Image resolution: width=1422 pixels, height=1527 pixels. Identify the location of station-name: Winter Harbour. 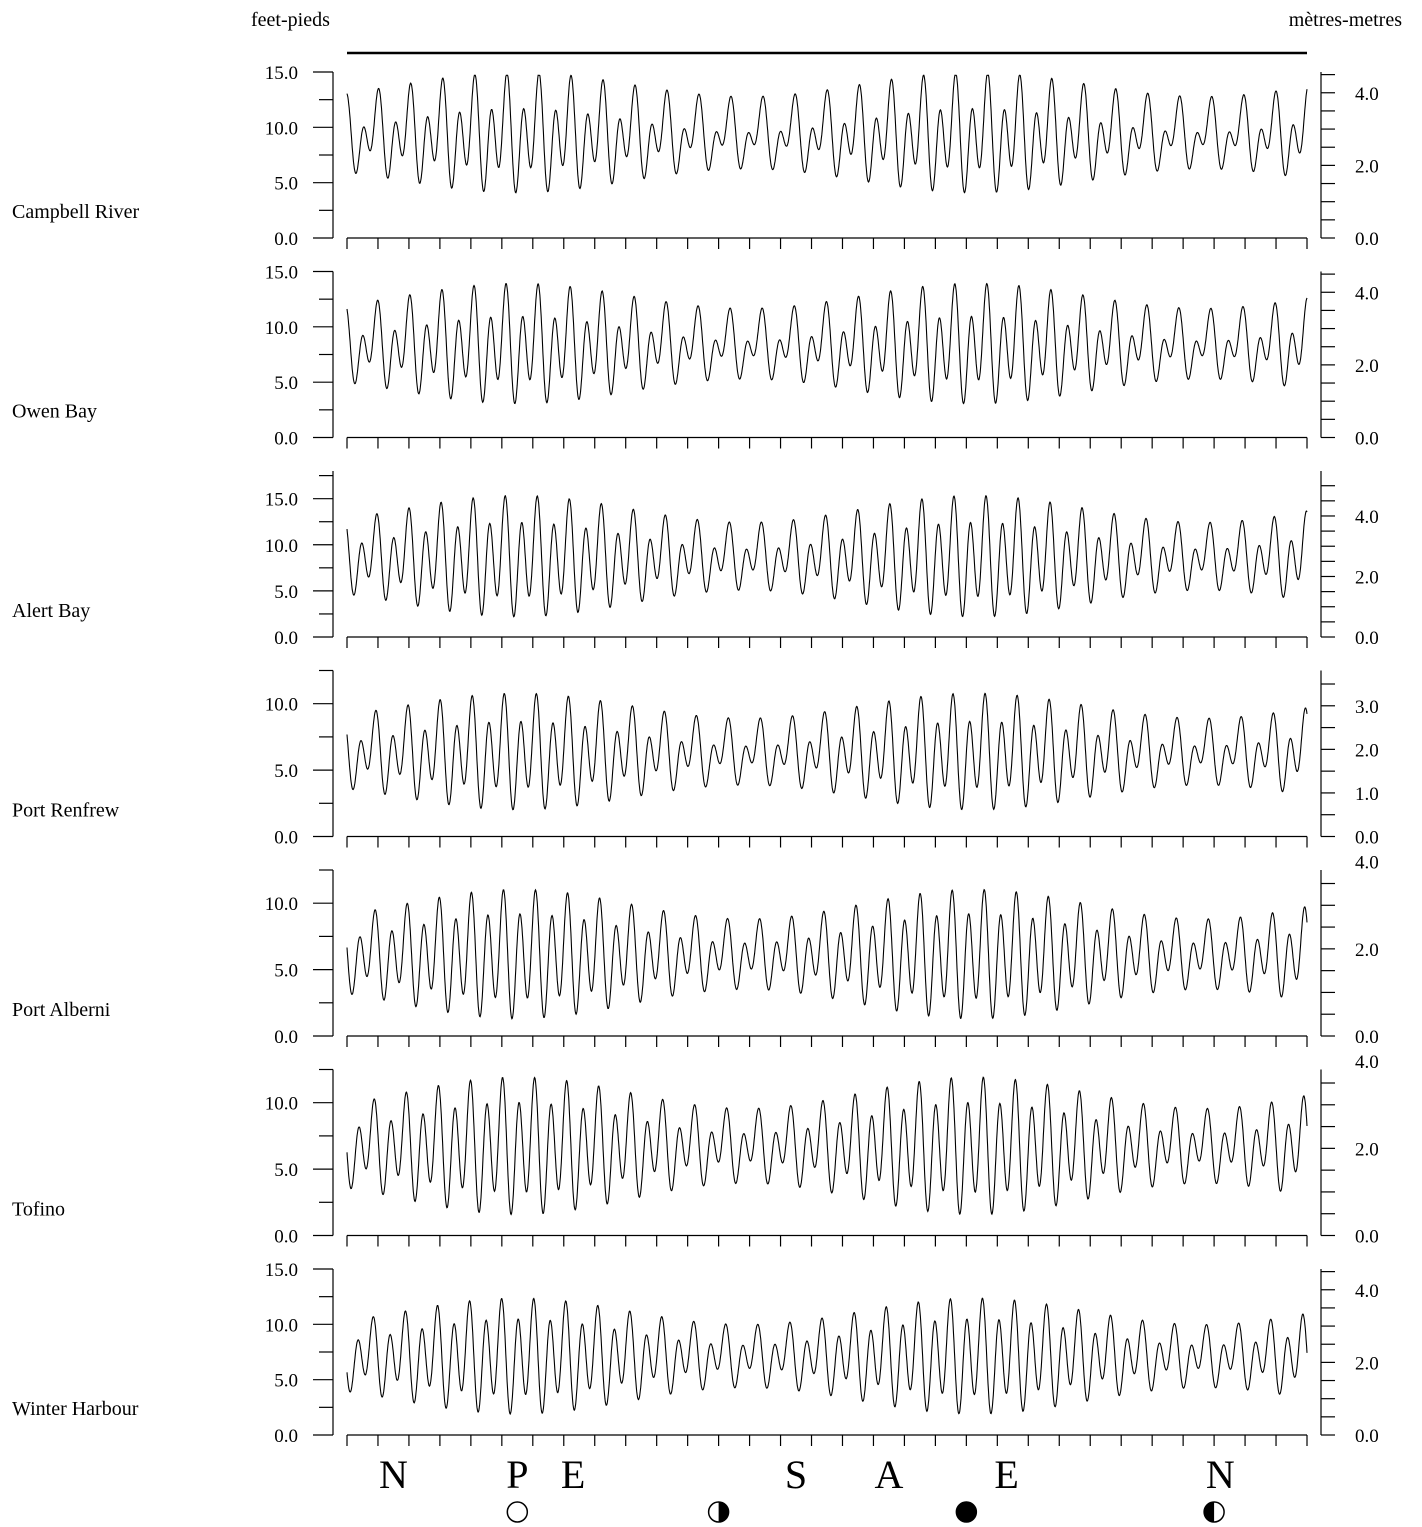
(75, 1409).